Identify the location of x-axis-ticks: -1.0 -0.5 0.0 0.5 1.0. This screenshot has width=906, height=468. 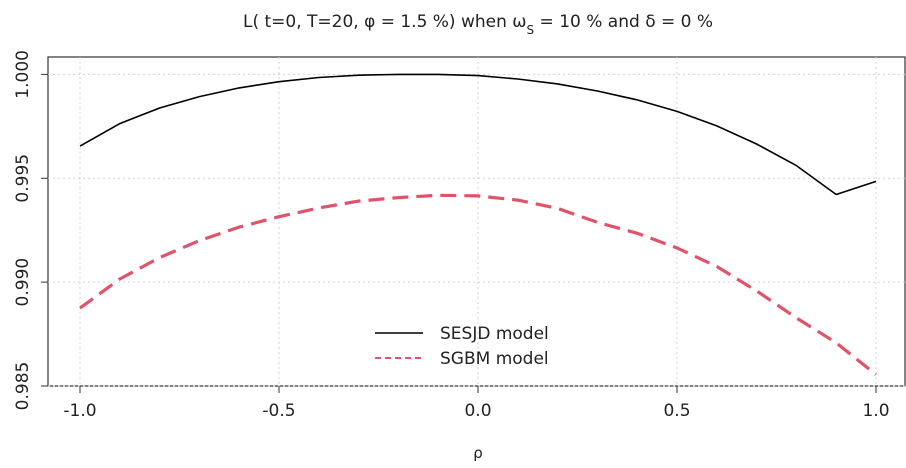
(476, 403).